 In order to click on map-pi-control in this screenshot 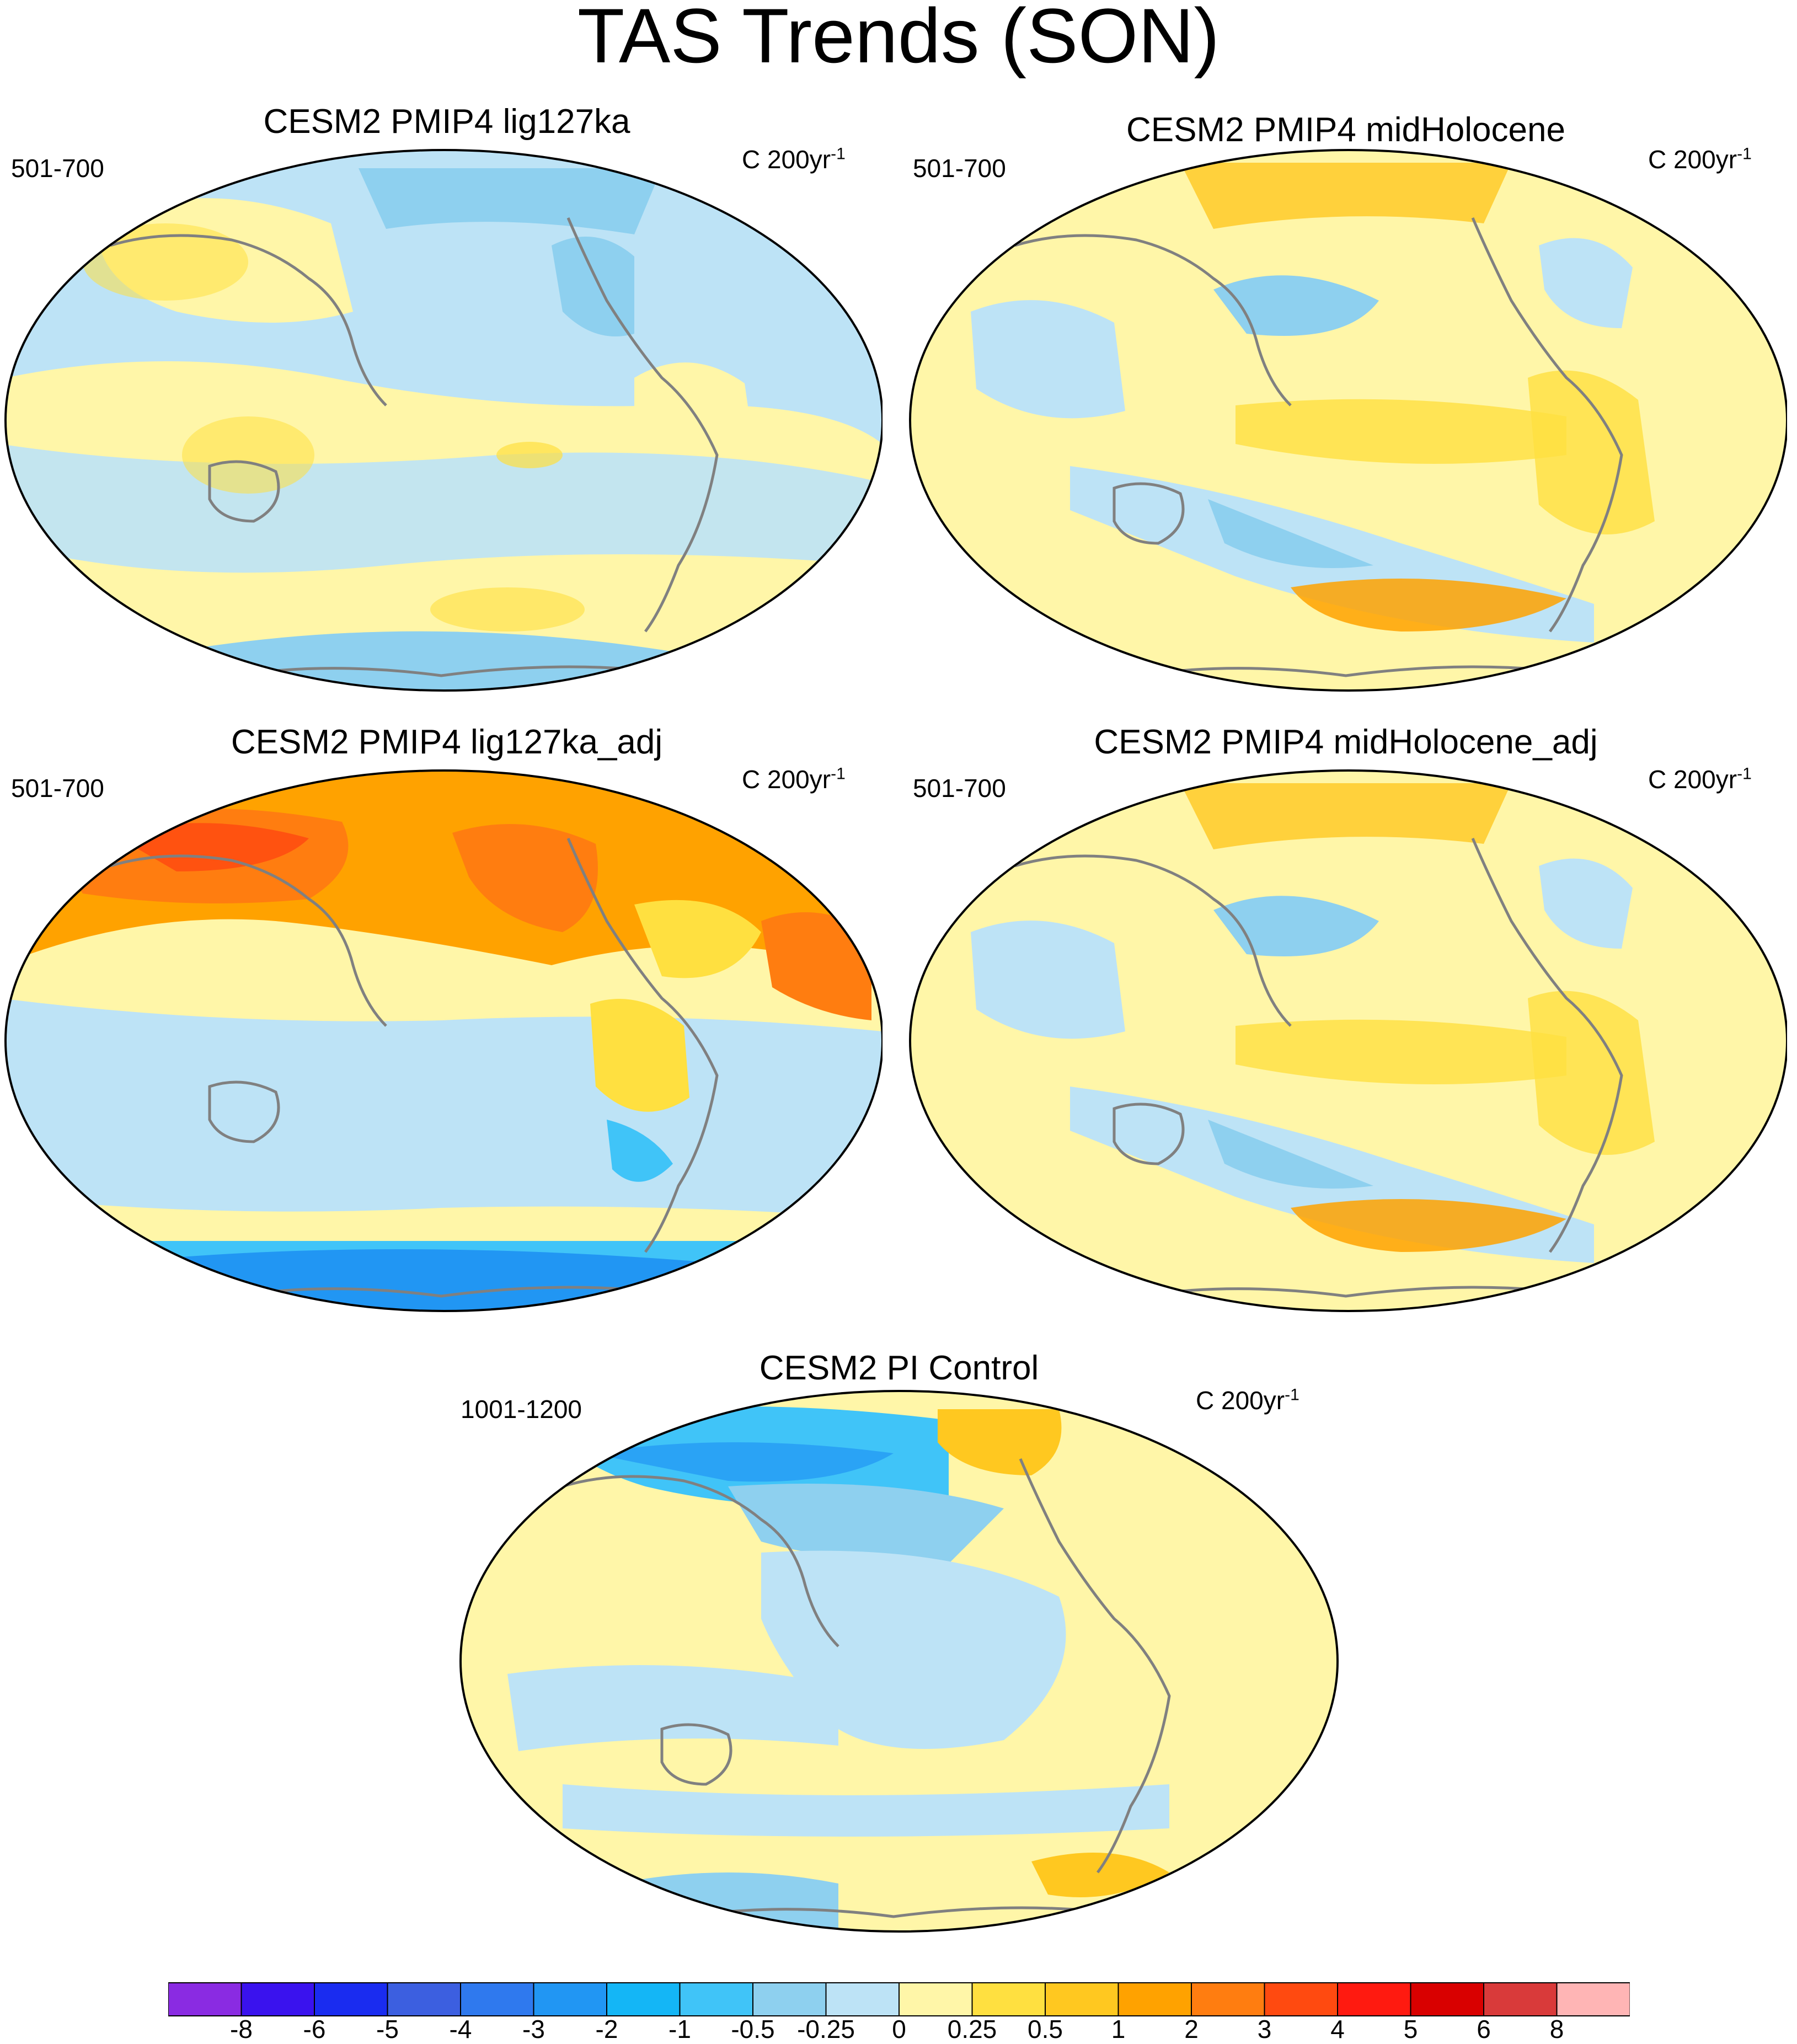, I will do `click(899, 1661)`.